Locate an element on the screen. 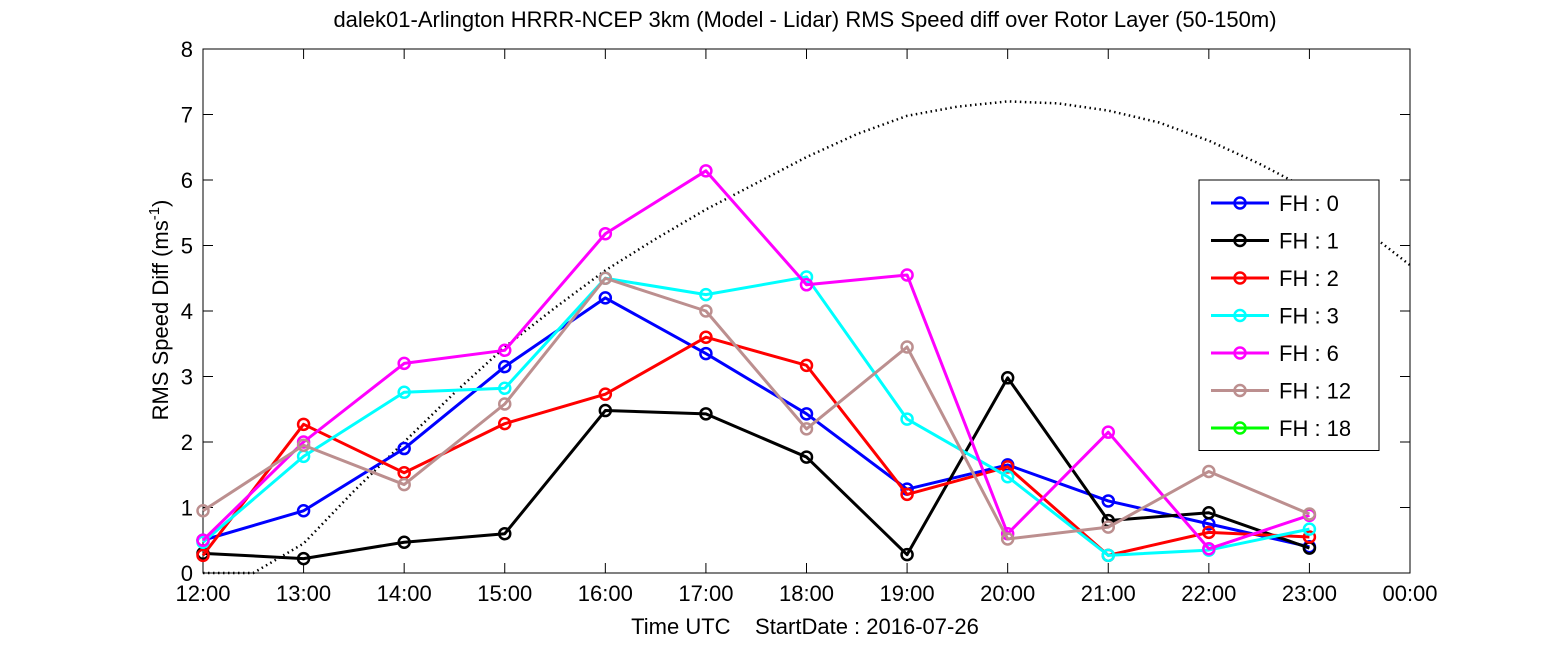  y-tick-label: 2 is located at coordinates (187, 442).